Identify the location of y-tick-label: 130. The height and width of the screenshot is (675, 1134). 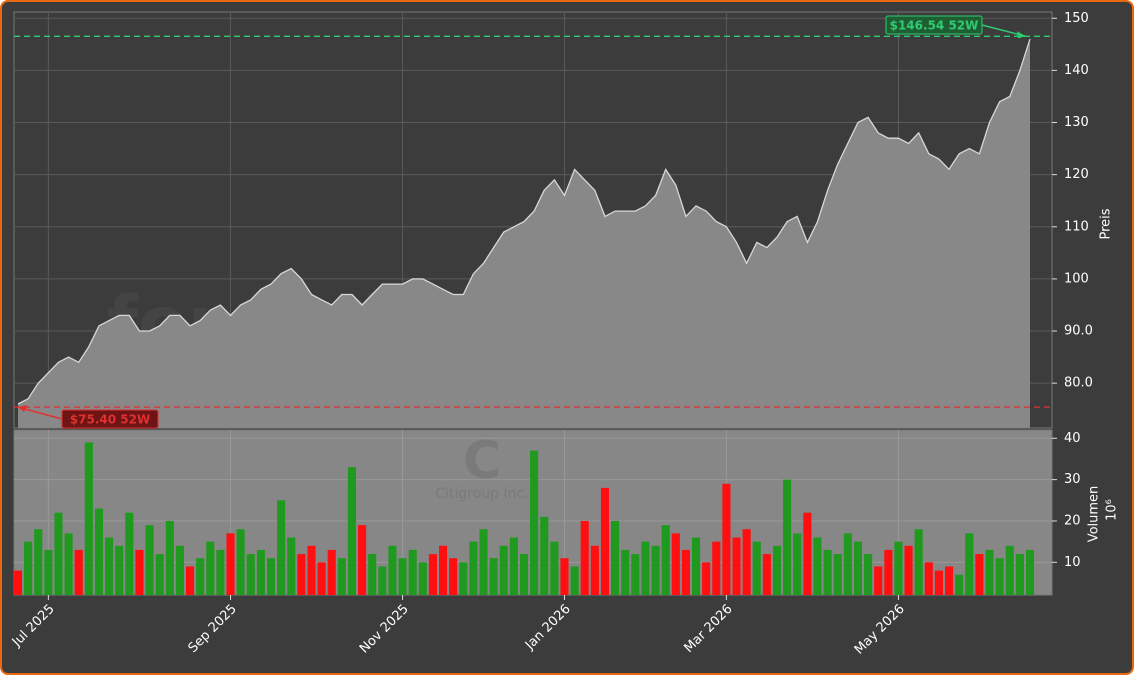
(1076, 122).